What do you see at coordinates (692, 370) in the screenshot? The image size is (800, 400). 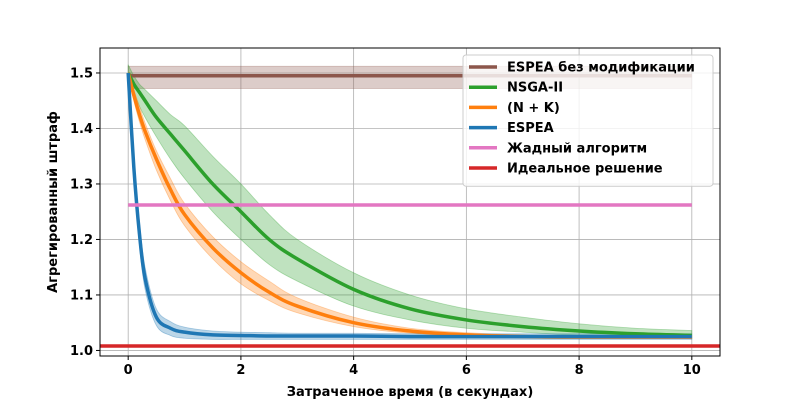 I see `x-tick-label: 10` at bounding box center [692, 370].